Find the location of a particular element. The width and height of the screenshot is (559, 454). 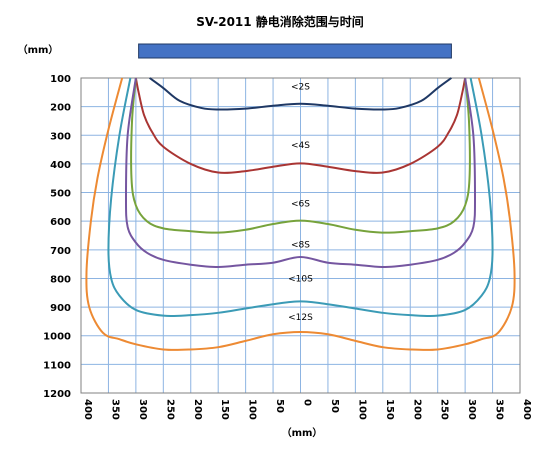

device-bar is located at coordinates (295, 51).